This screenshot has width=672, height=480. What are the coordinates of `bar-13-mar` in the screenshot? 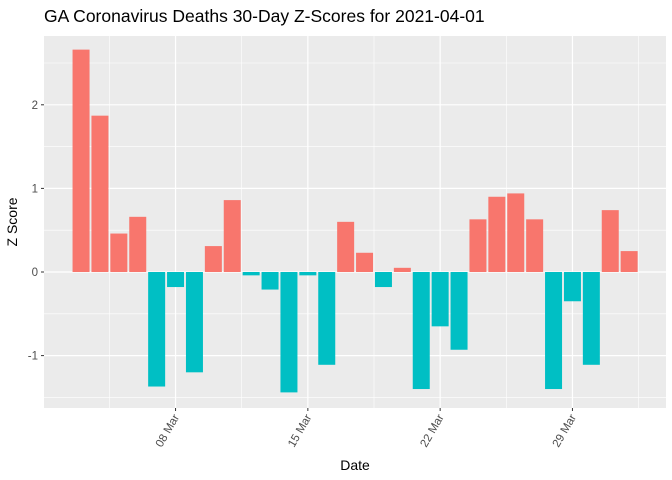 It's located at (270, 281).